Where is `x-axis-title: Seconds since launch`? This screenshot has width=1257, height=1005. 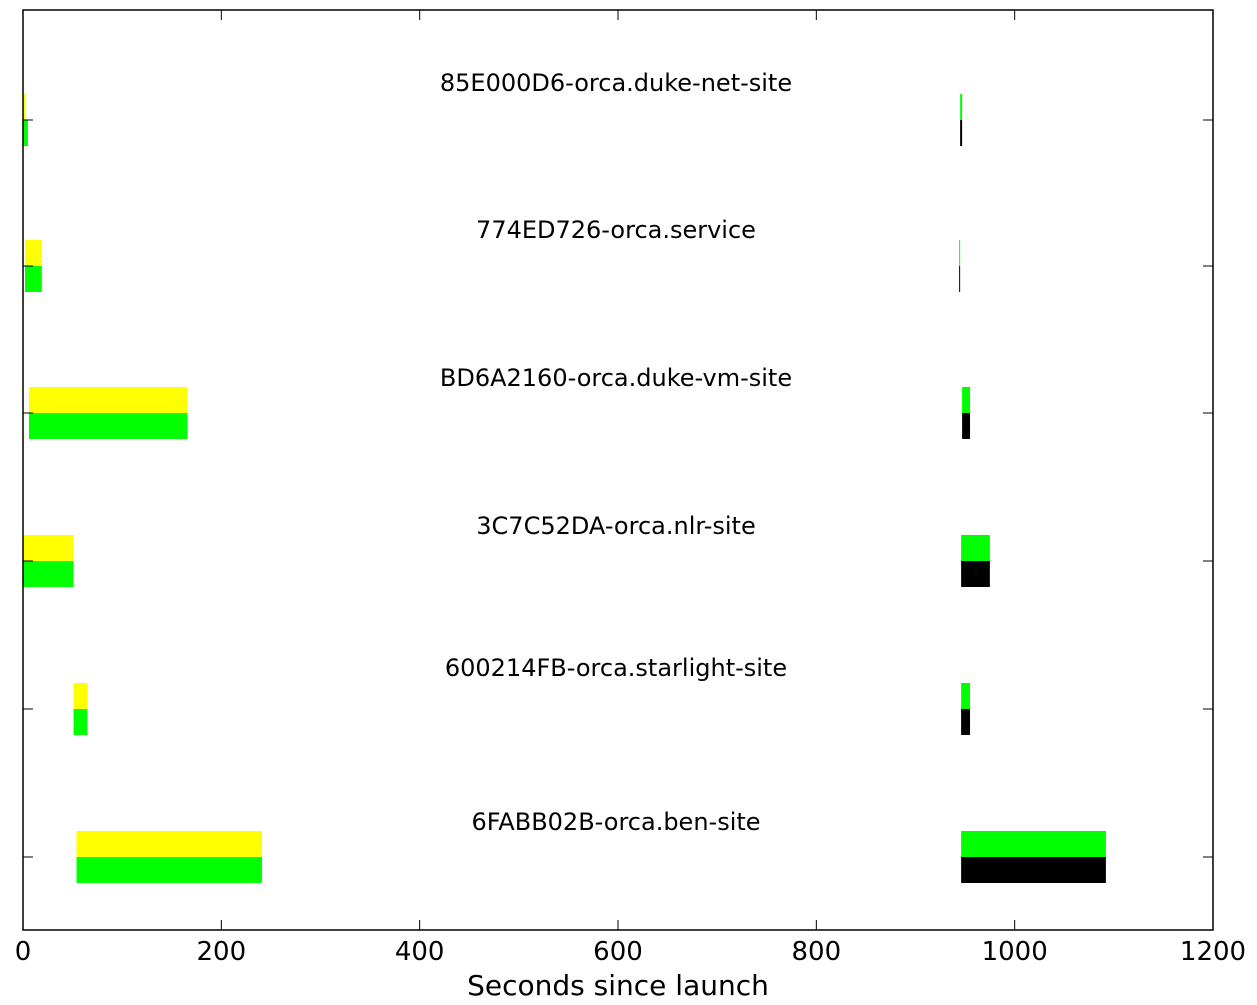 x-axis-title: Seconds since launch is located at coordinates (618, 985).